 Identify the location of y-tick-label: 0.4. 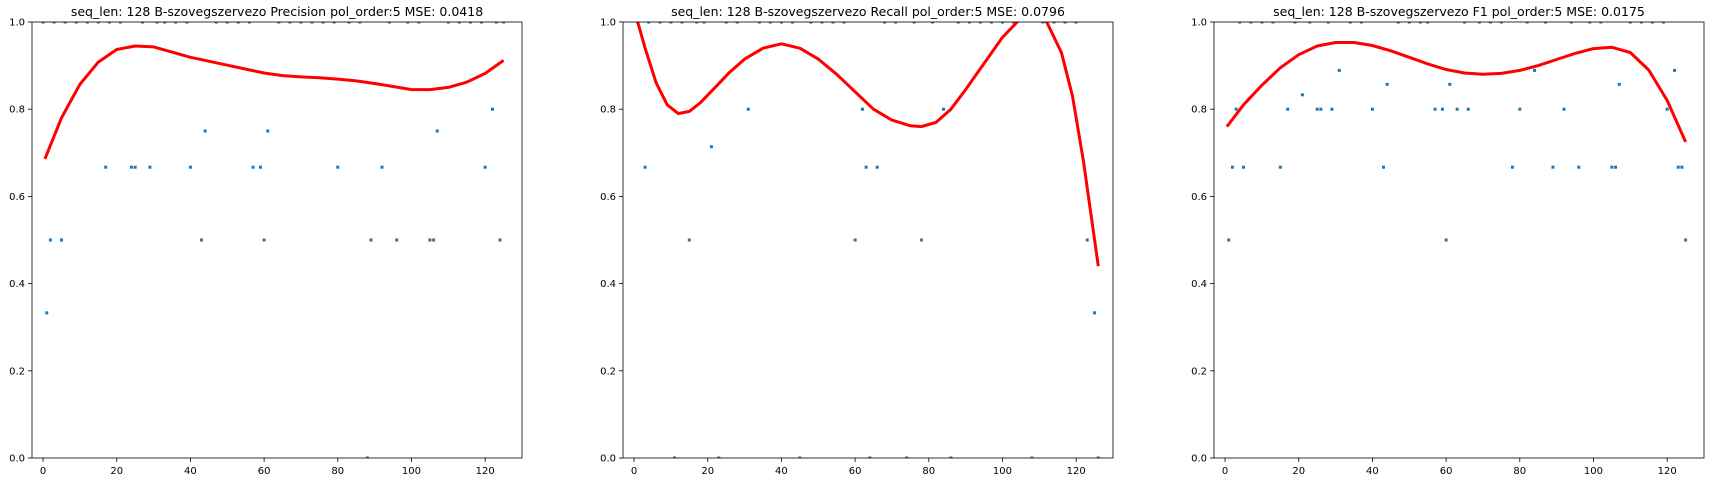
(1199, 284).